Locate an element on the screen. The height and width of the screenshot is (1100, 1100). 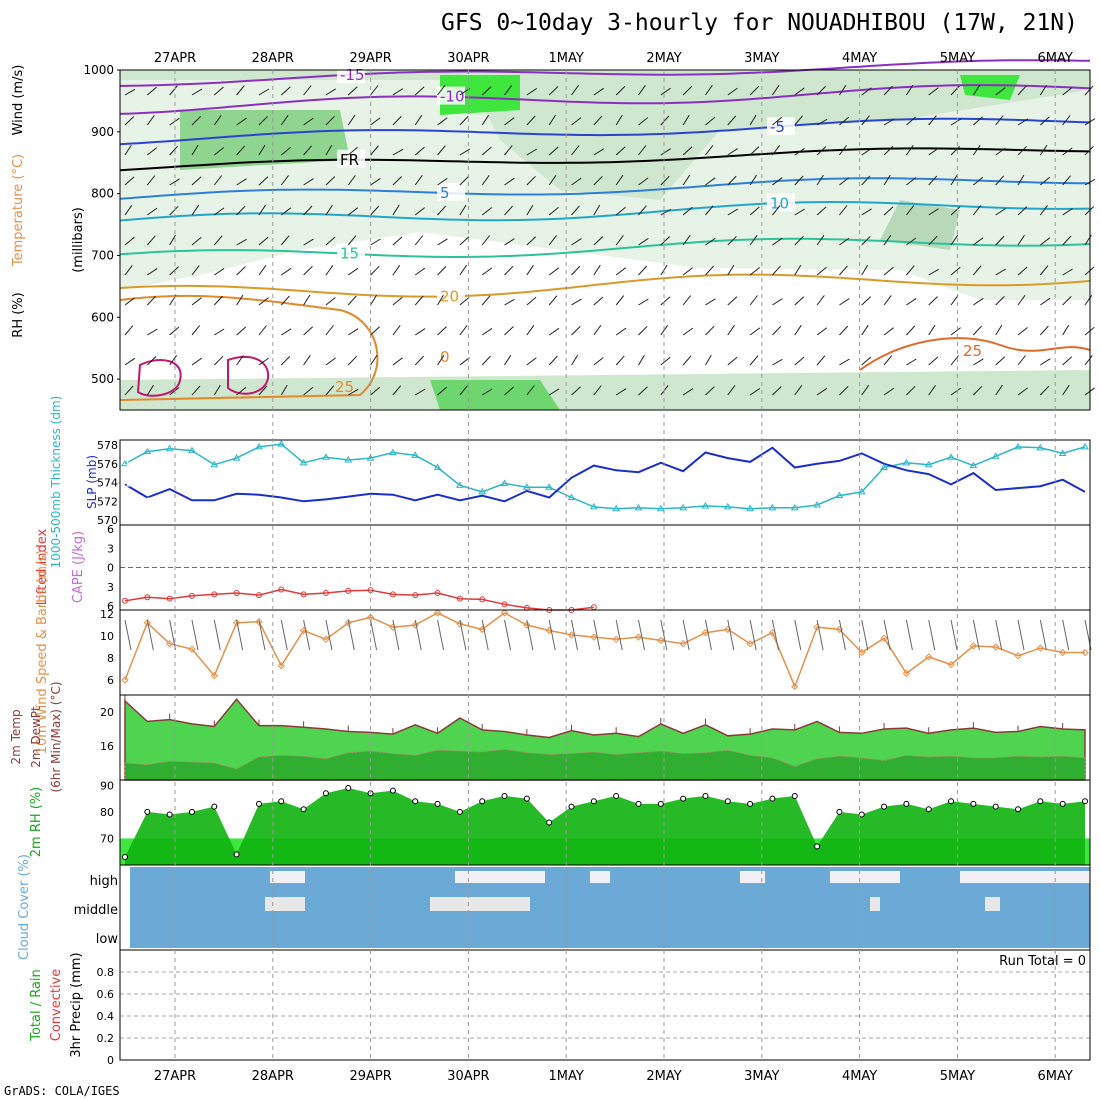
contour-line is located at coordinates (605, 99).